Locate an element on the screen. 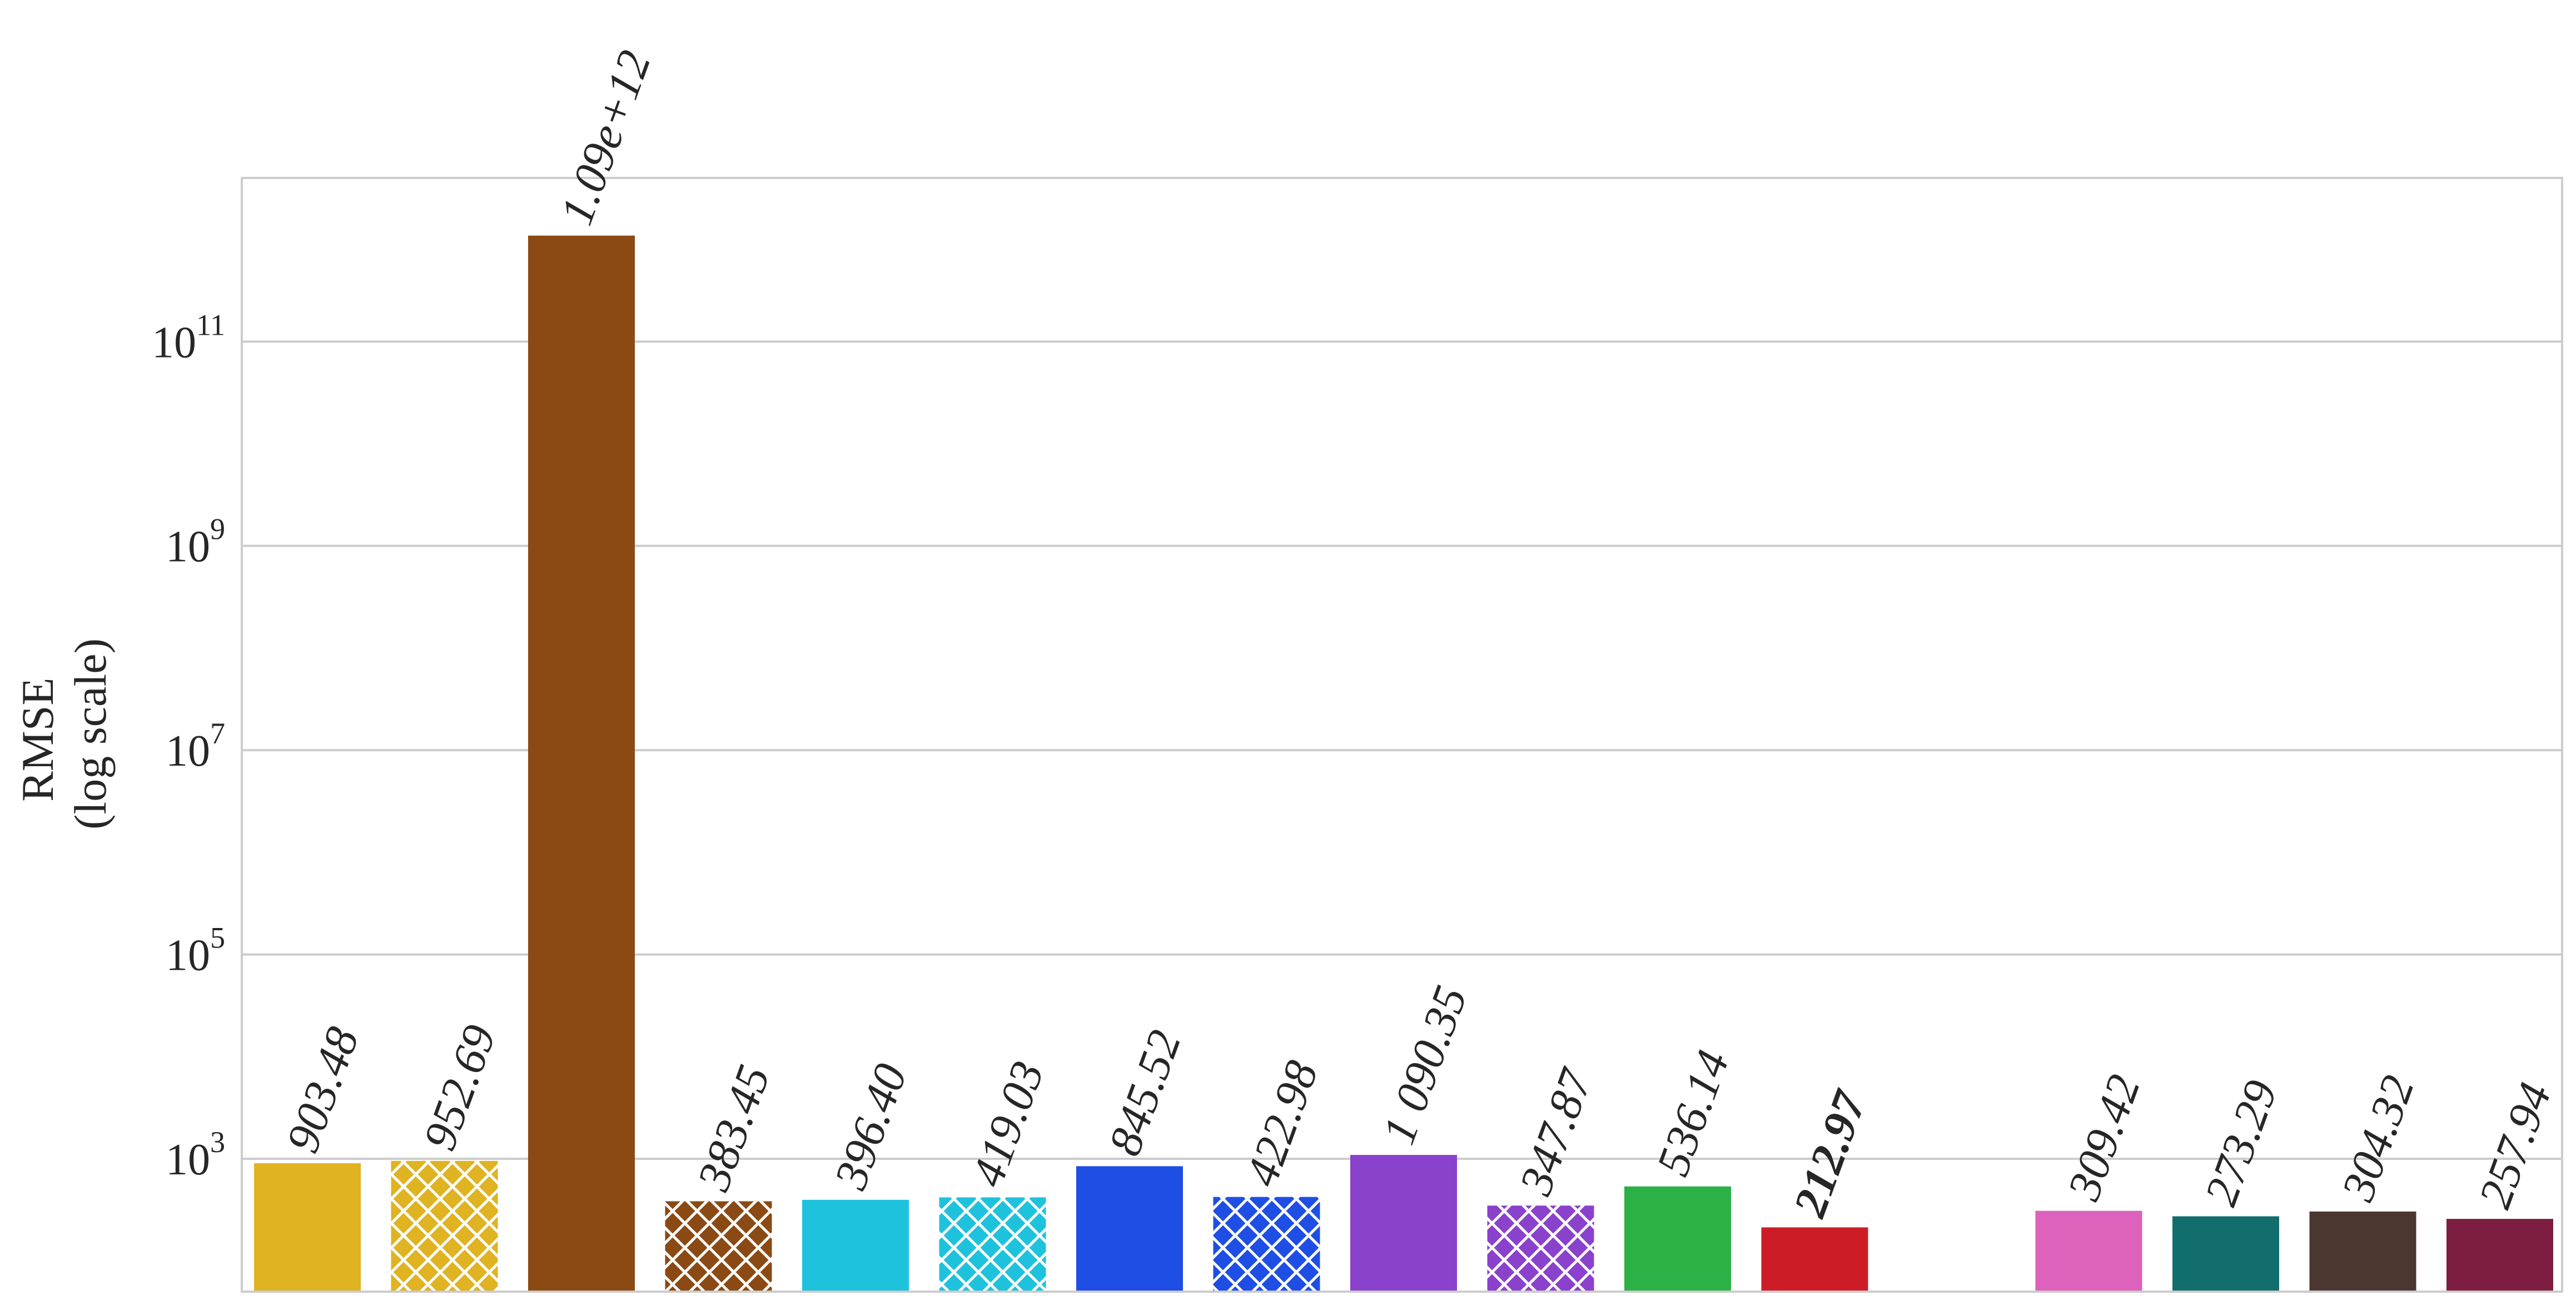  y-tick-label: 10³ is located at coordinates (195, 1154).